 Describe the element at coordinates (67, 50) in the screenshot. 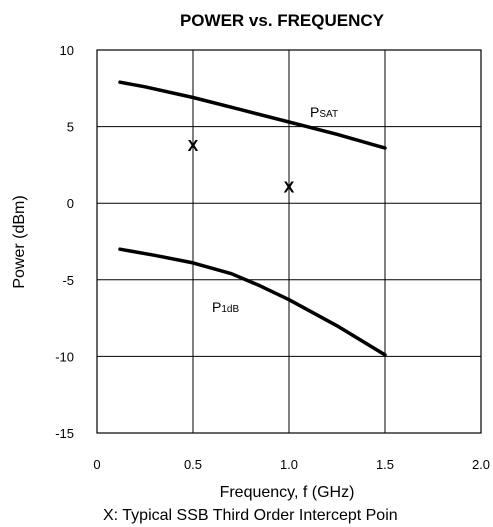

I see `y-tick-label: 10` at that location.